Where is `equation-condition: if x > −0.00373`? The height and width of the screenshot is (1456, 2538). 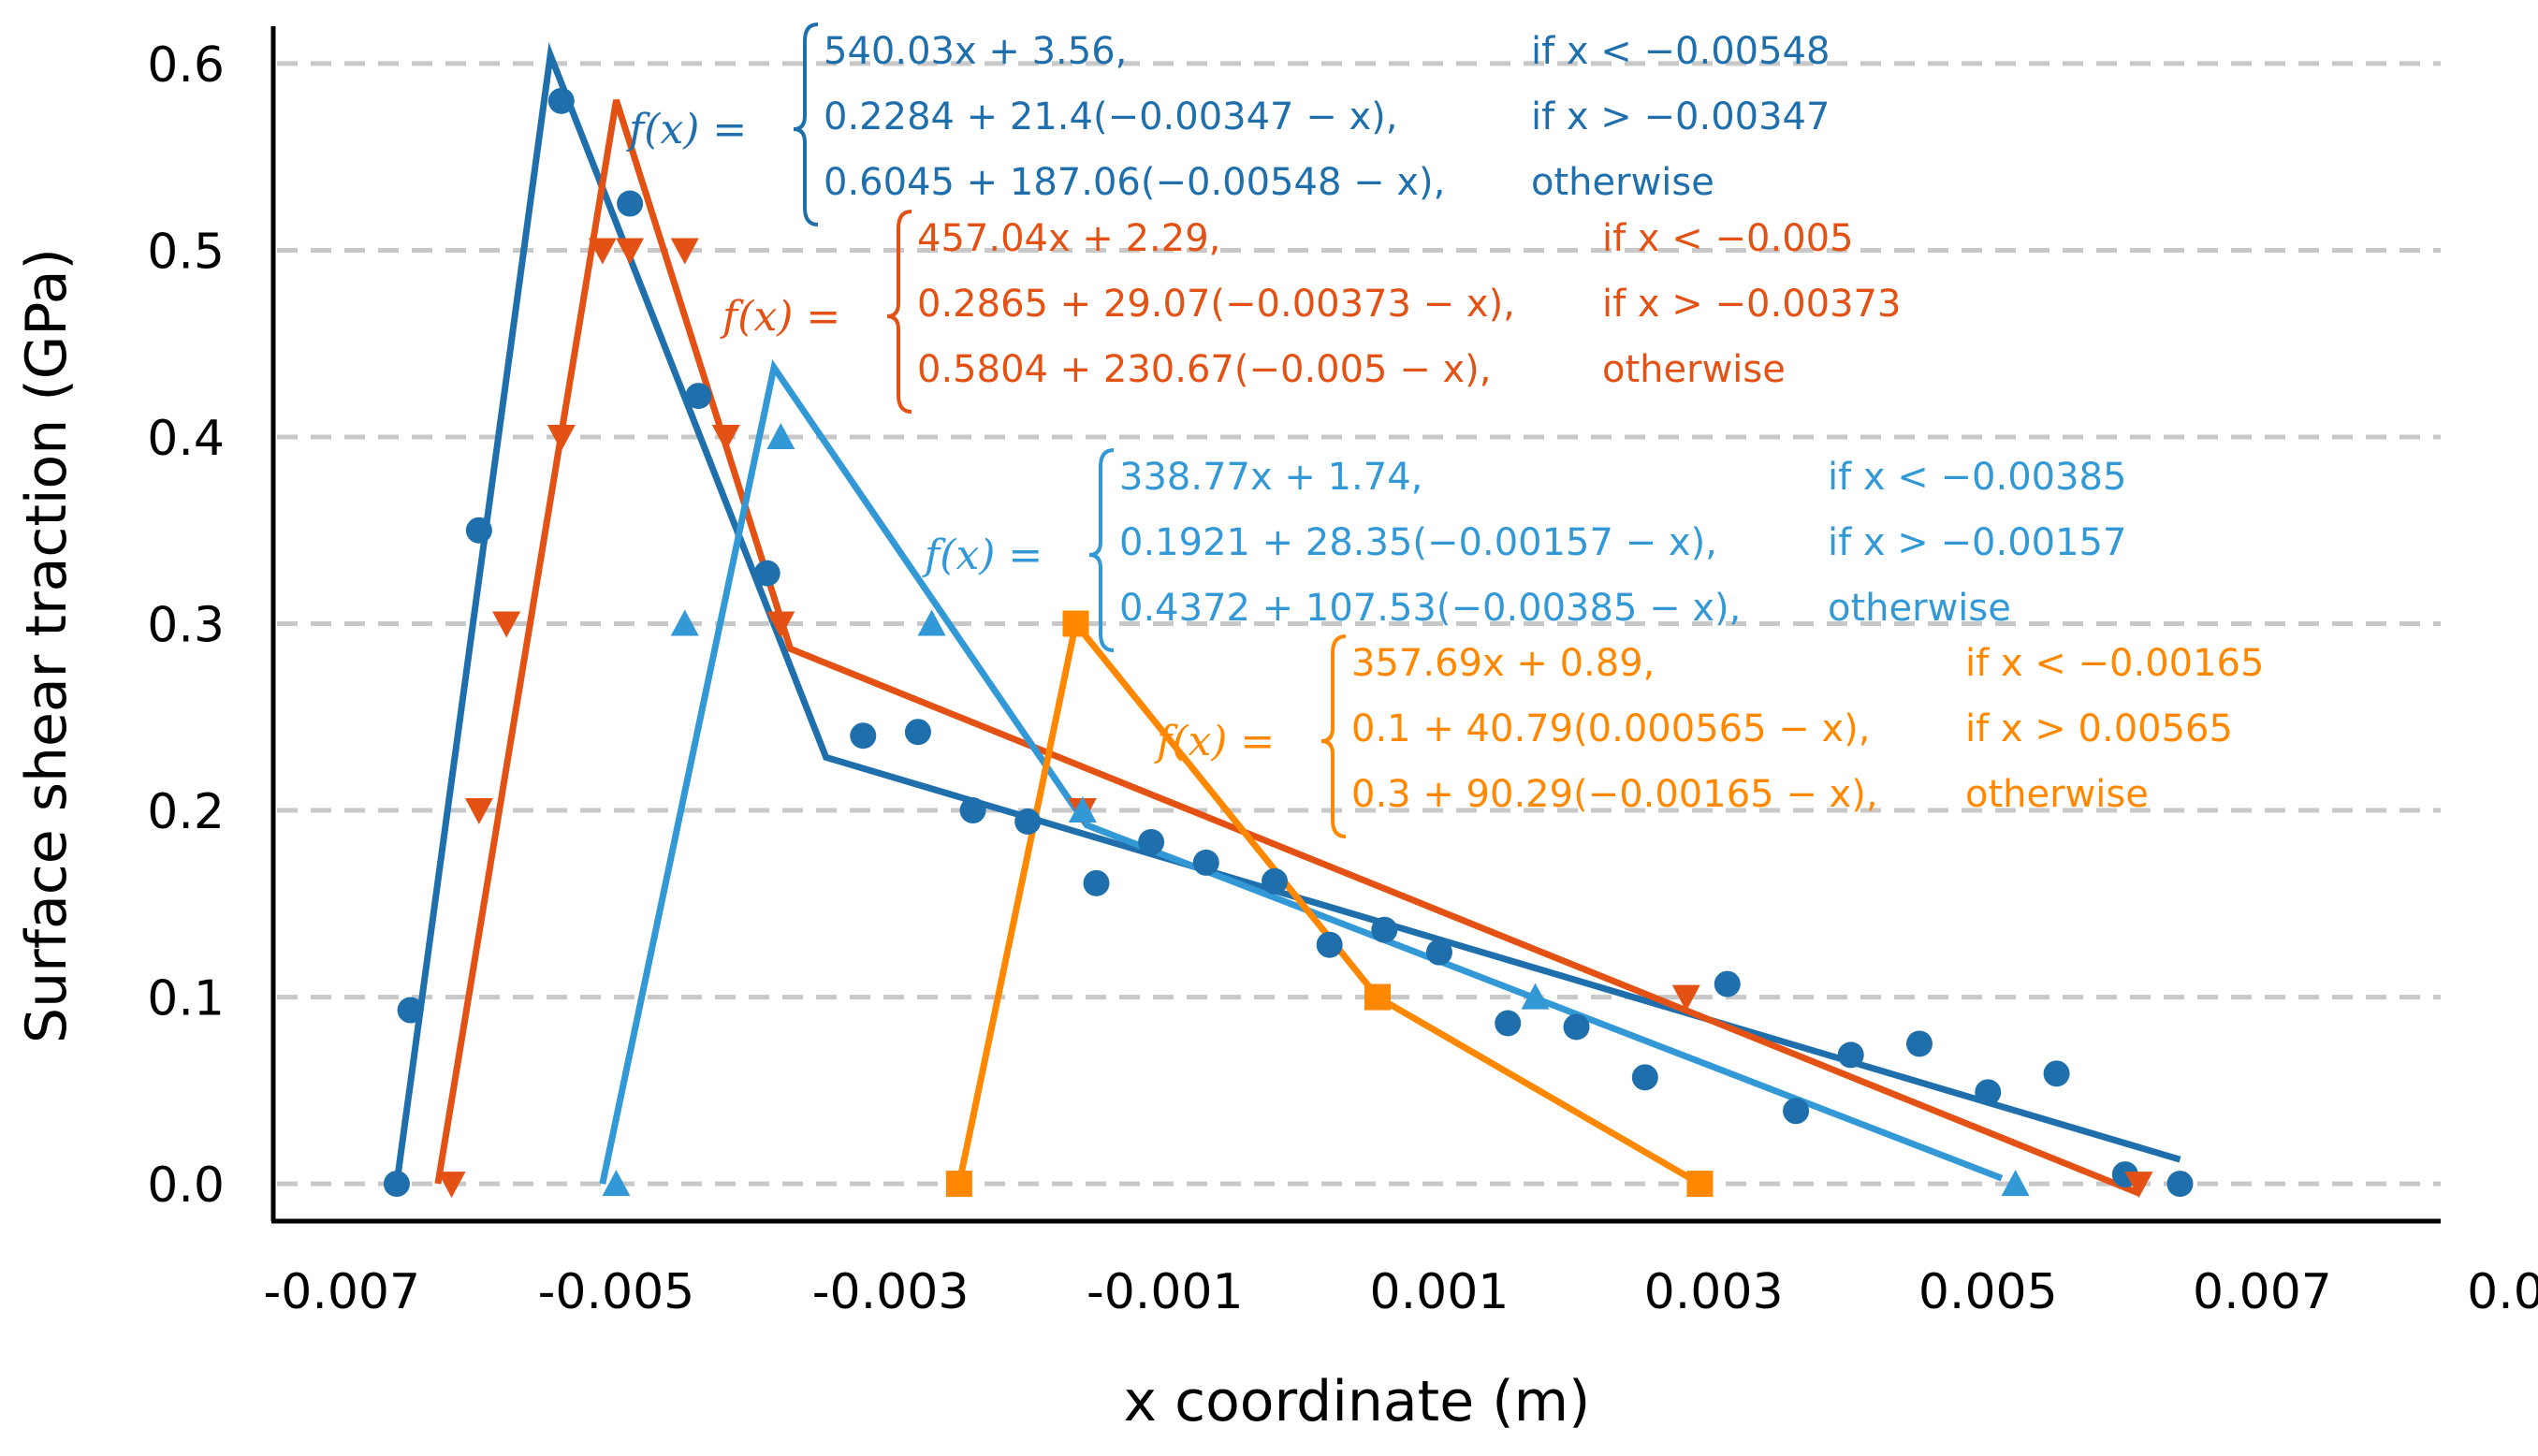
equation-condition: if x > −0.00373 is located at coordinates (1751, 304).